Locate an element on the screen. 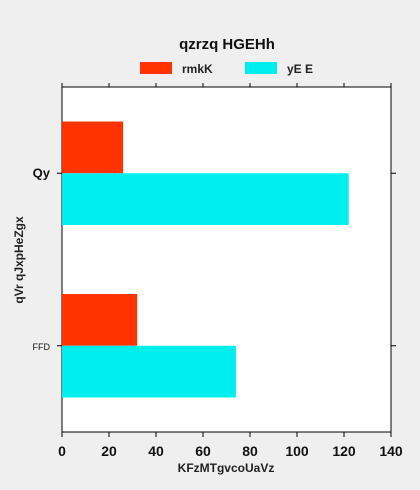  chart-title: qzrzq HGEHh is located at coordinates (227, 44).